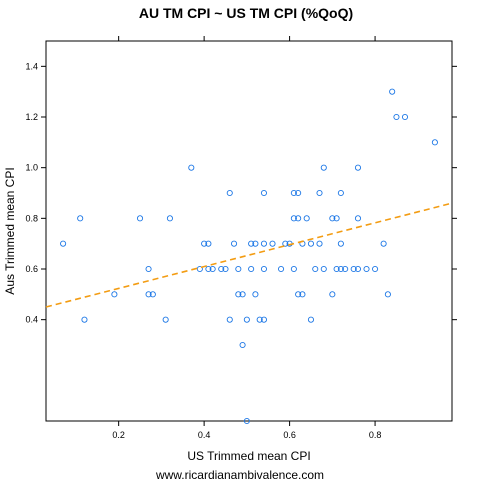  Describe the element at coordinates (239, 474) in the screenshot. I see `footer-url: www.ricardianambivalence.com` at that location.